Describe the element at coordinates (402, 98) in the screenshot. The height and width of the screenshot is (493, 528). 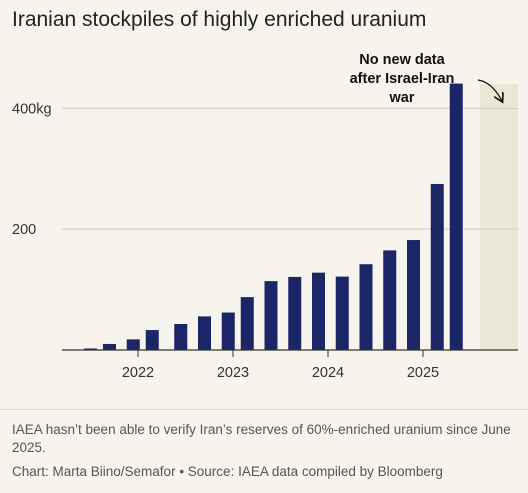
I see `annotation-text: war` at that location.